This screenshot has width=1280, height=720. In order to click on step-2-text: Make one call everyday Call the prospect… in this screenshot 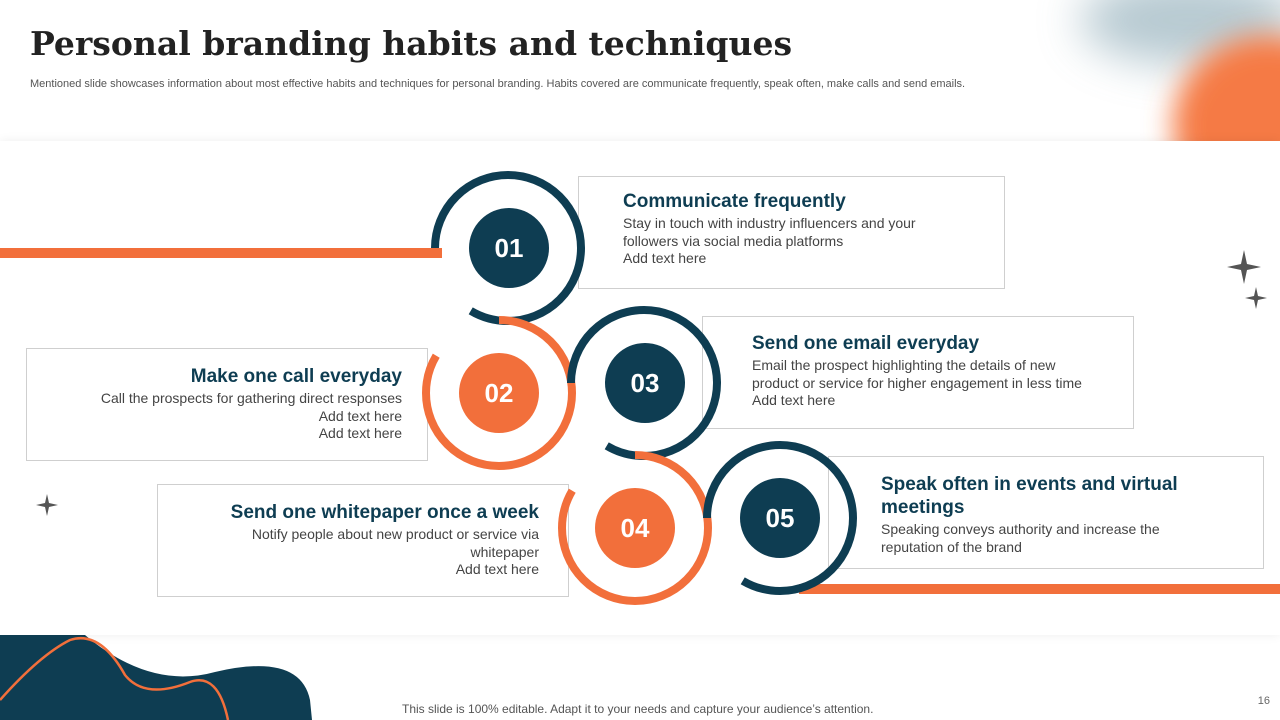, I will do `click(221, 404)`.